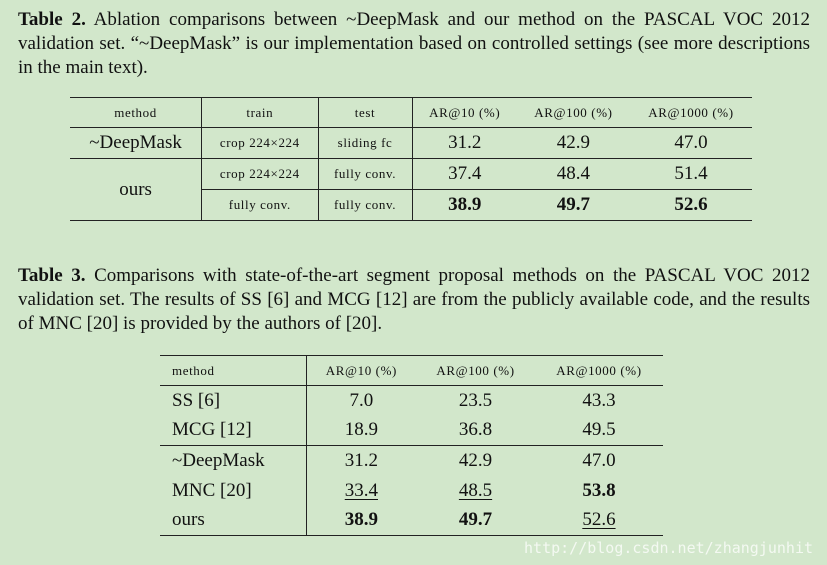 This screenshot has height=565, width=827. Describe the element at coordinates (233, 490) in the screenshot. I see `table3-cell-method: MNC [20]` at that location.